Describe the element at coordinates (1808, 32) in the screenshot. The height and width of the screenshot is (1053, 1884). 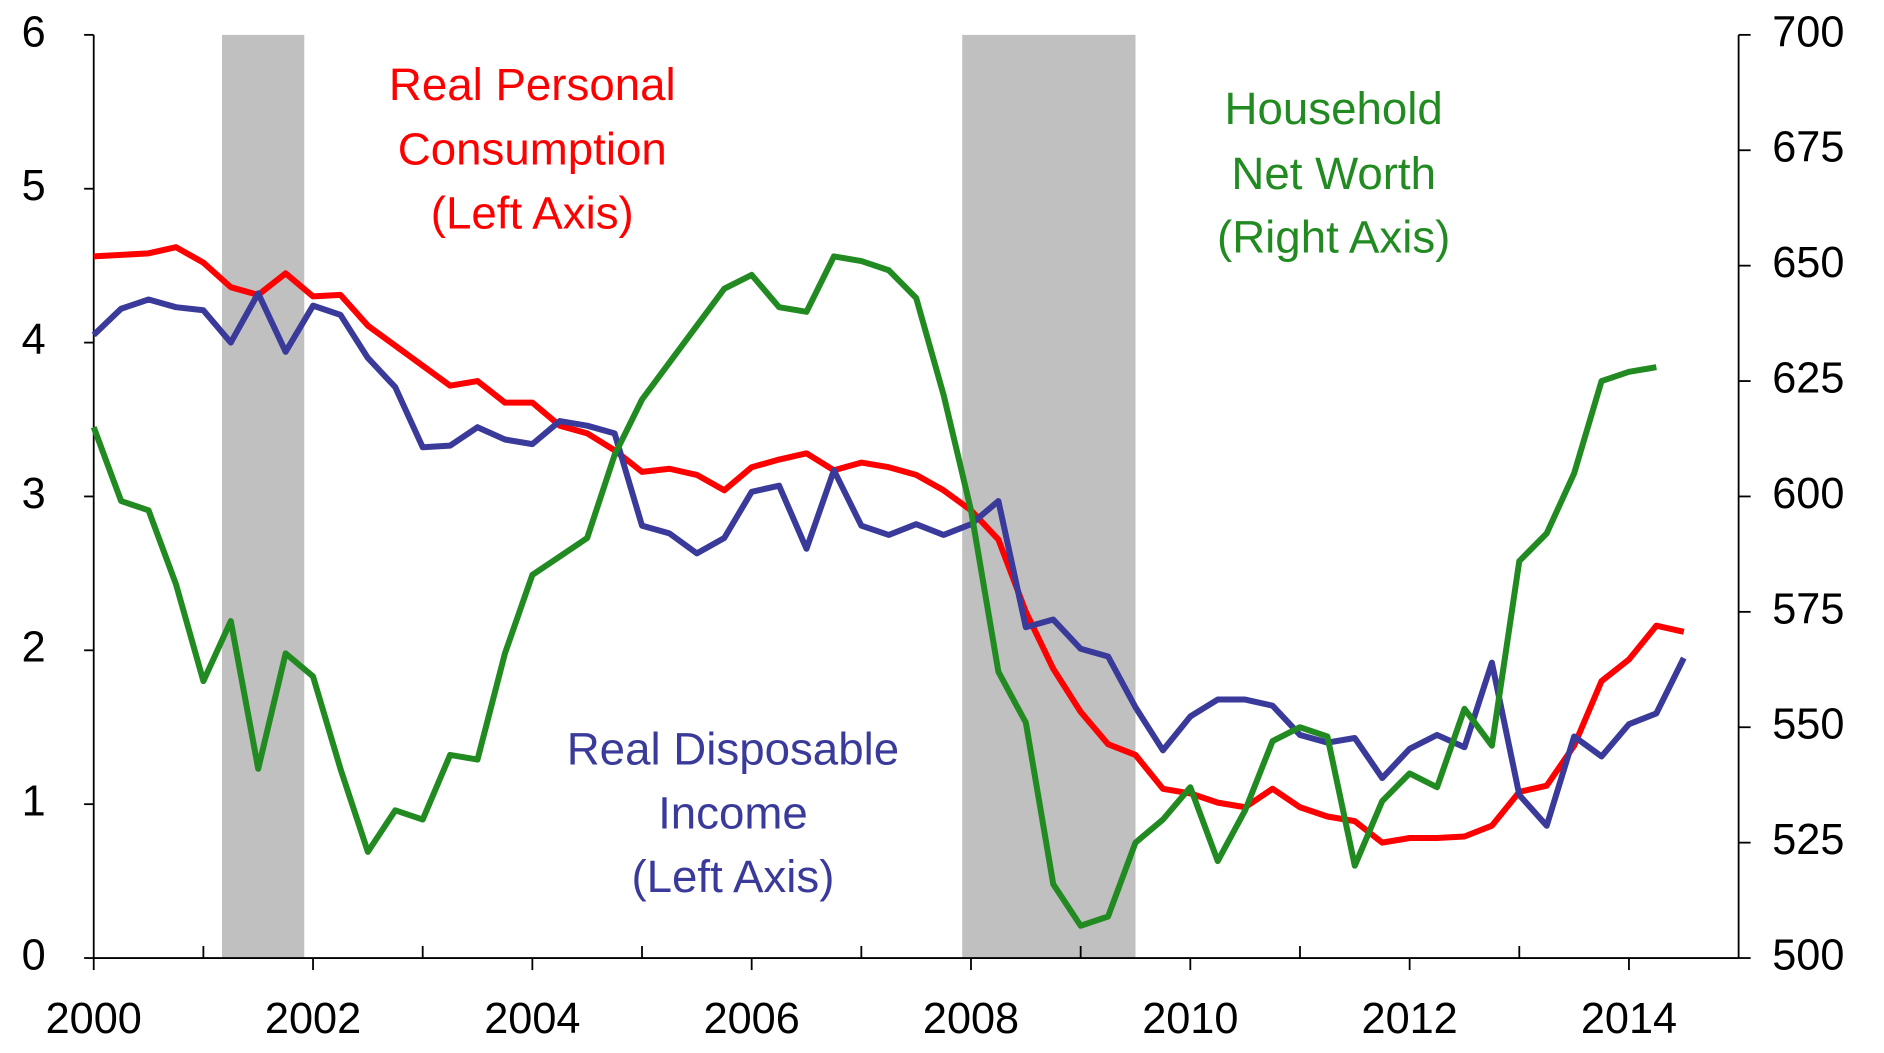
I see `y2-tick-label: 700` at that location.